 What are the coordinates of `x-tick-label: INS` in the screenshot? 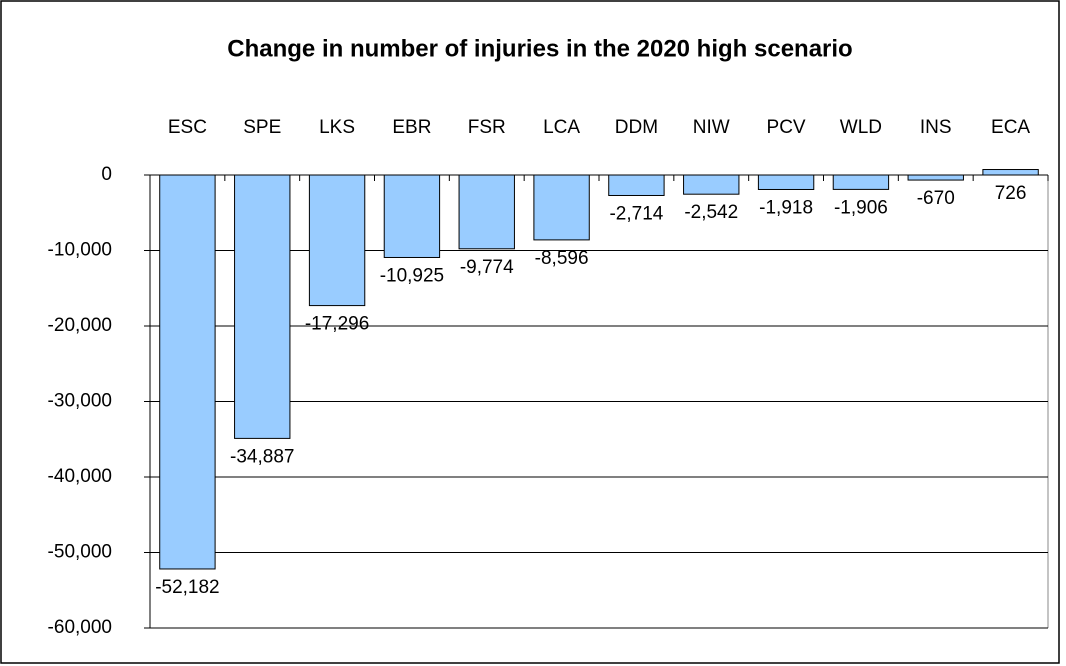 It's located at (936, 127).